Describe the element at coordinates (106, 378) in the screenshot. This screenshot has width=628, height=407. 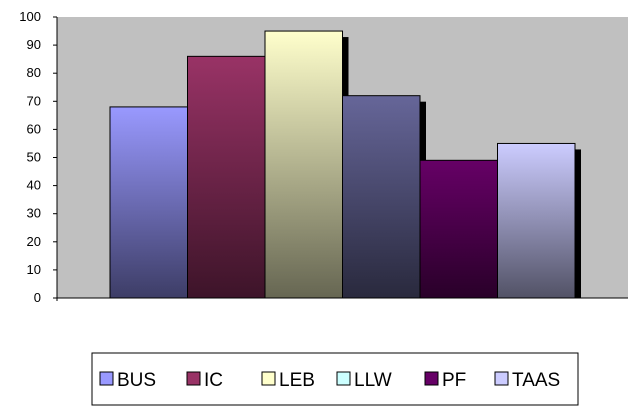
I see `legend-swatch-bus` at that location.